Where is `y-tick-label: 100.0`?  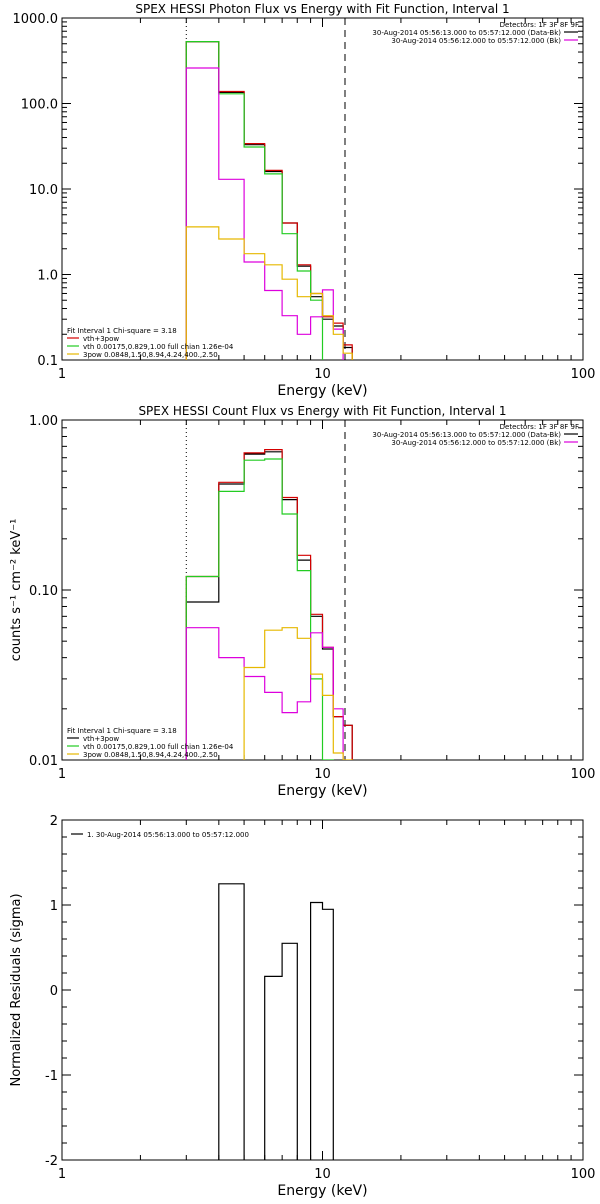 y-tick-label: 100.0 is located at coordinates (39, 105).